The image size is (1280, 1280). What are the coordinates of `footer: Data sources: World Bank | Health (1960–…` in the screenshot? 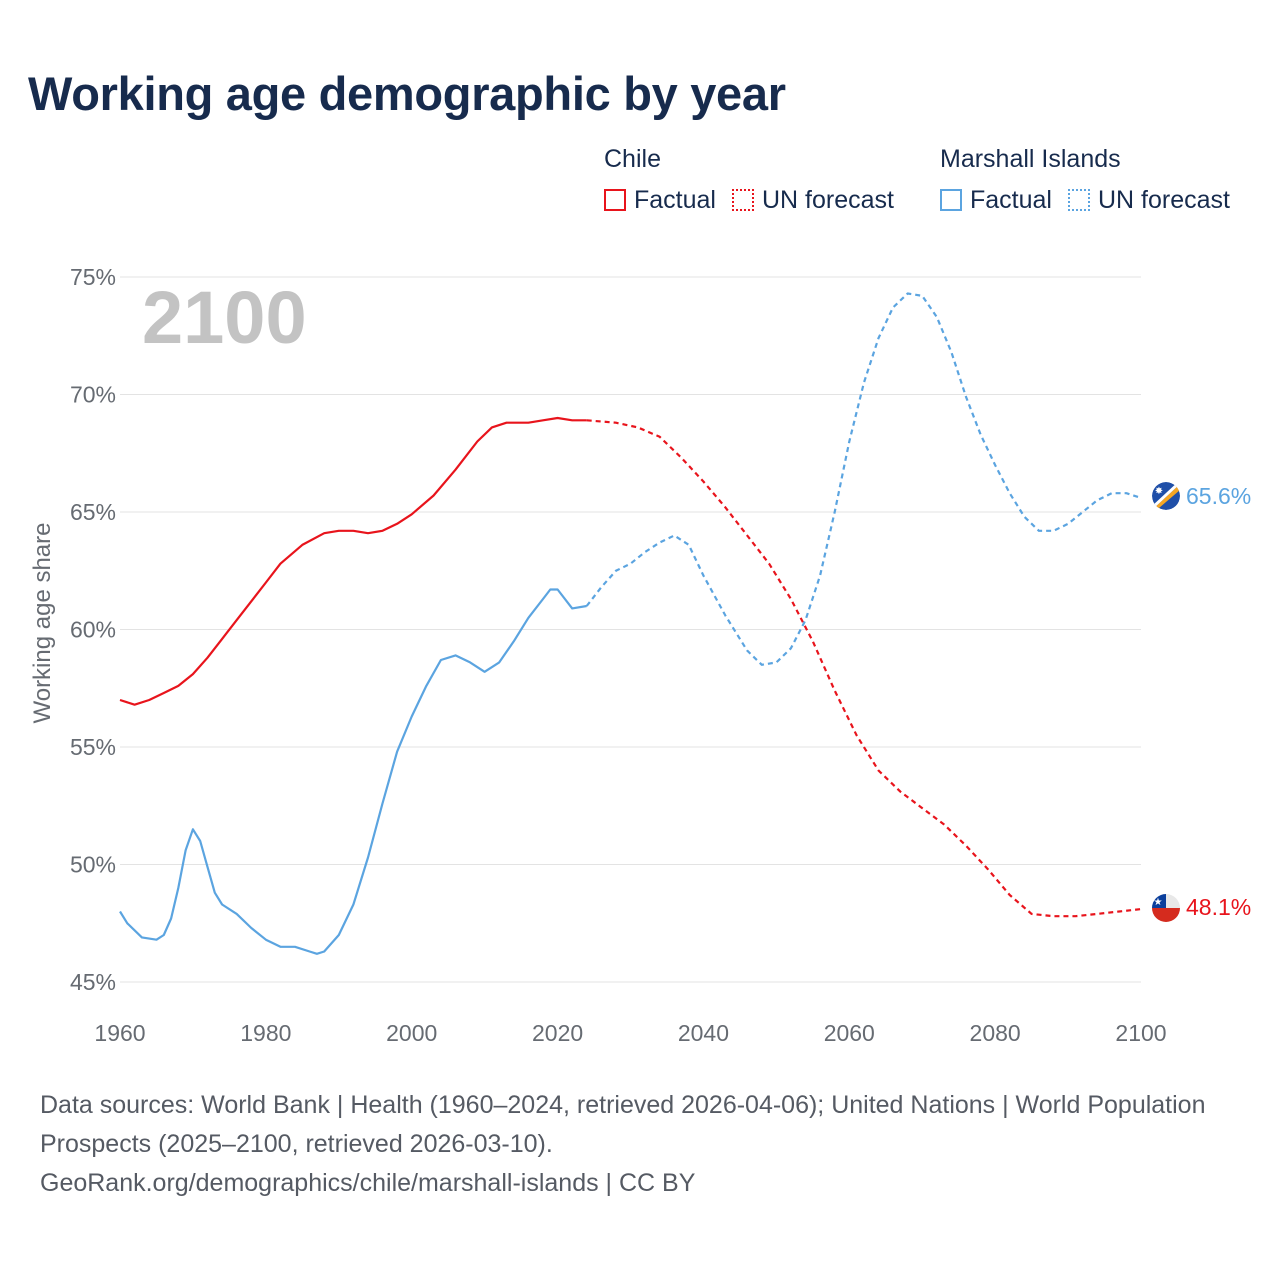 It's located at (640, 1144).